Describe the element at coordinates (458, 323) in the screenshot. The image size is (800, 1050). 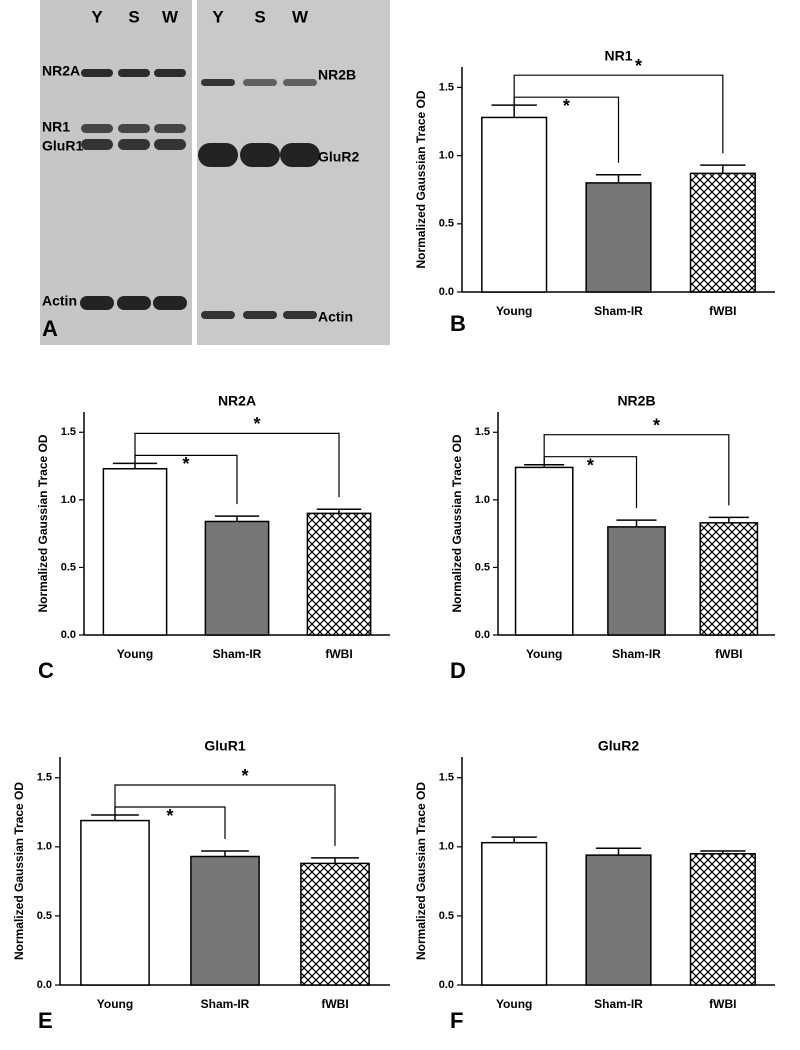
I see `panel-letter: B` at that location.